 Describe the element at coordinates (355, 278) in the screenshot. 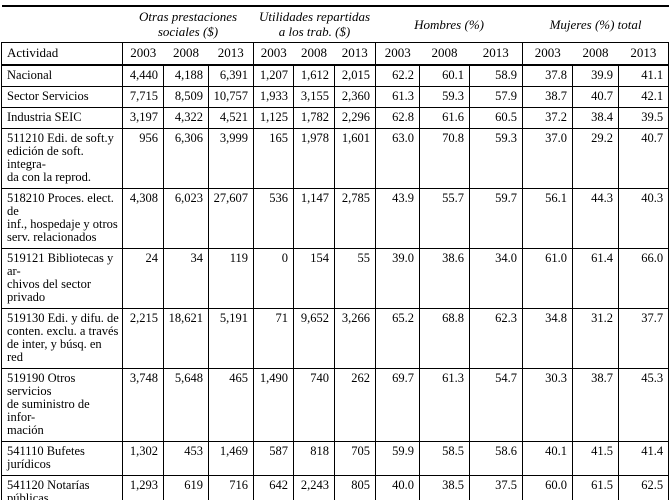

I see `value-cell: 55` at that location.